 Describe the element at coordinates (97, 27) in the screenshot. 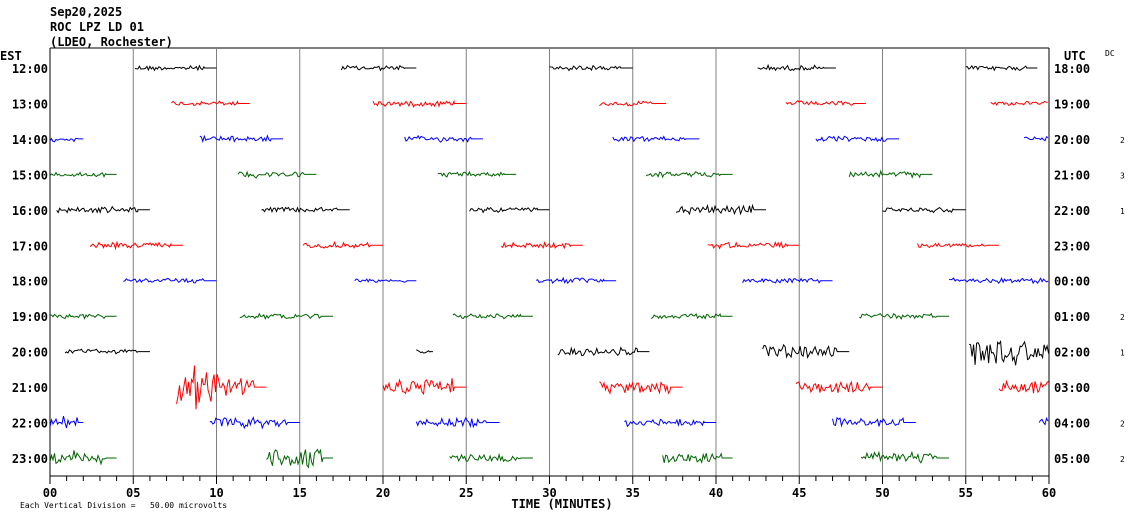

I see `header-station: ROC LPZ LD 01` at that location.